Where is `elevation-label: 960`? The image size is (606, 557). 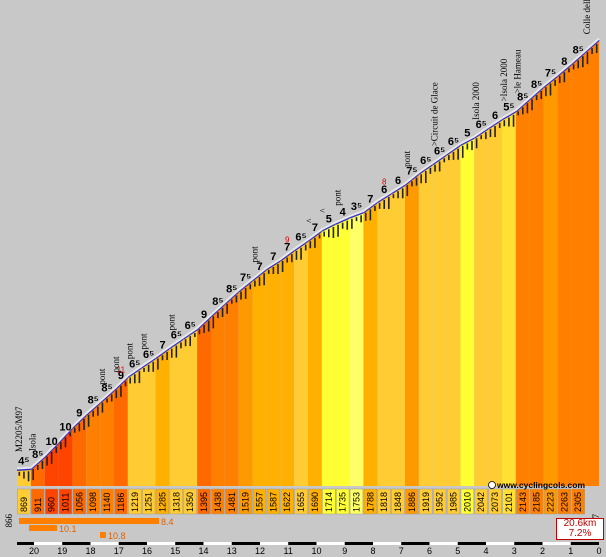 elevation-label: 960 is located at coordinates (52, 504).